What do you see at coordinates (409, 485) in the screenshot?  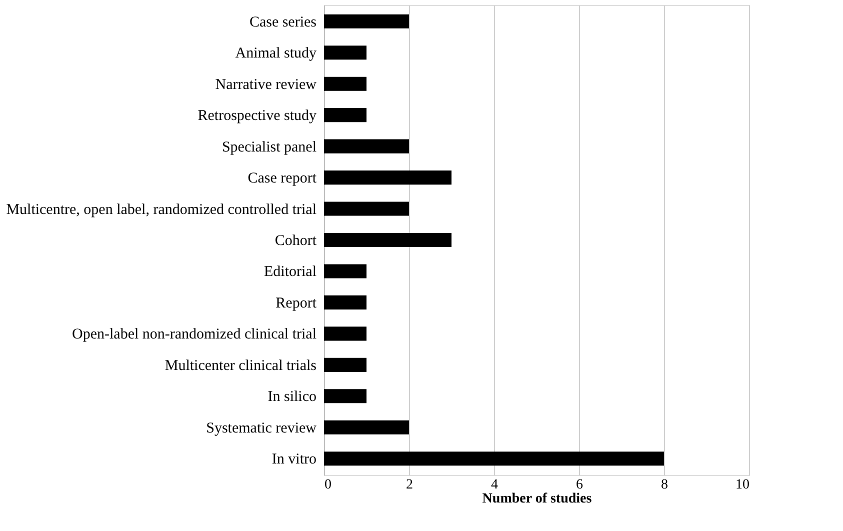 I see `x-tick-label: 2` at bounding box center [409, 485].